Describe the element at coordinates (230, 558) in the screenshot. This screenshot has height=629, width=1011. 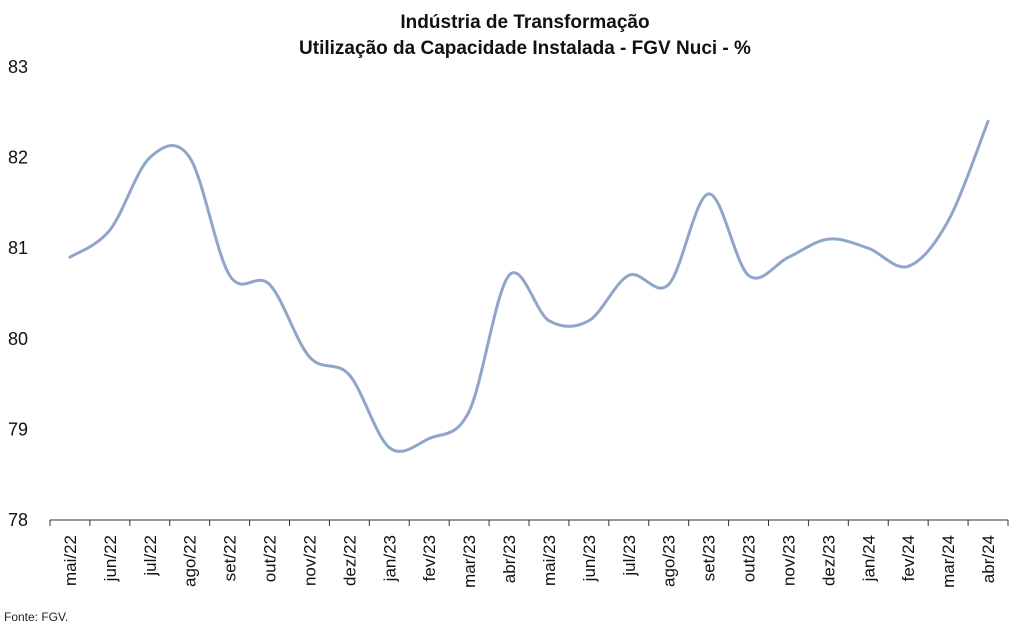
I see `x-tick-label: set/22` at that location.